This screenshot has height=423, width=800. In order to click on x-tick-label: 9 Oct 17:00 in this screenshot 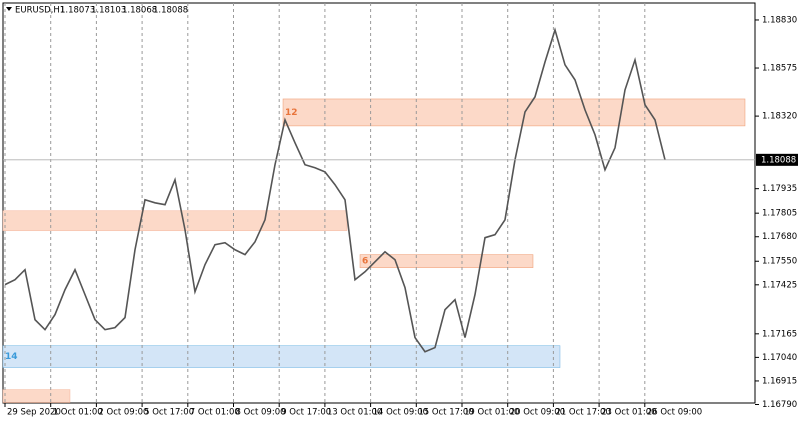, I will do `click(306, 413)`.